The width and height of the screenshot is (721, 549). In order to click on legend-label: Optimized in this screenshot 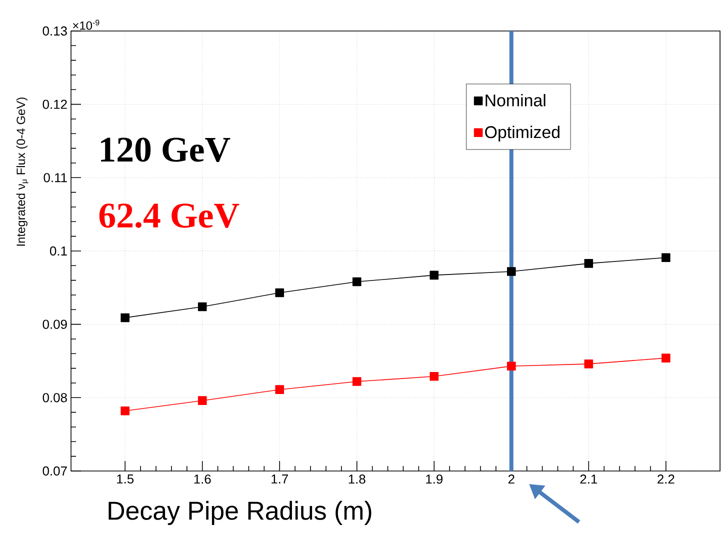, I will do `click(522, 134)`.